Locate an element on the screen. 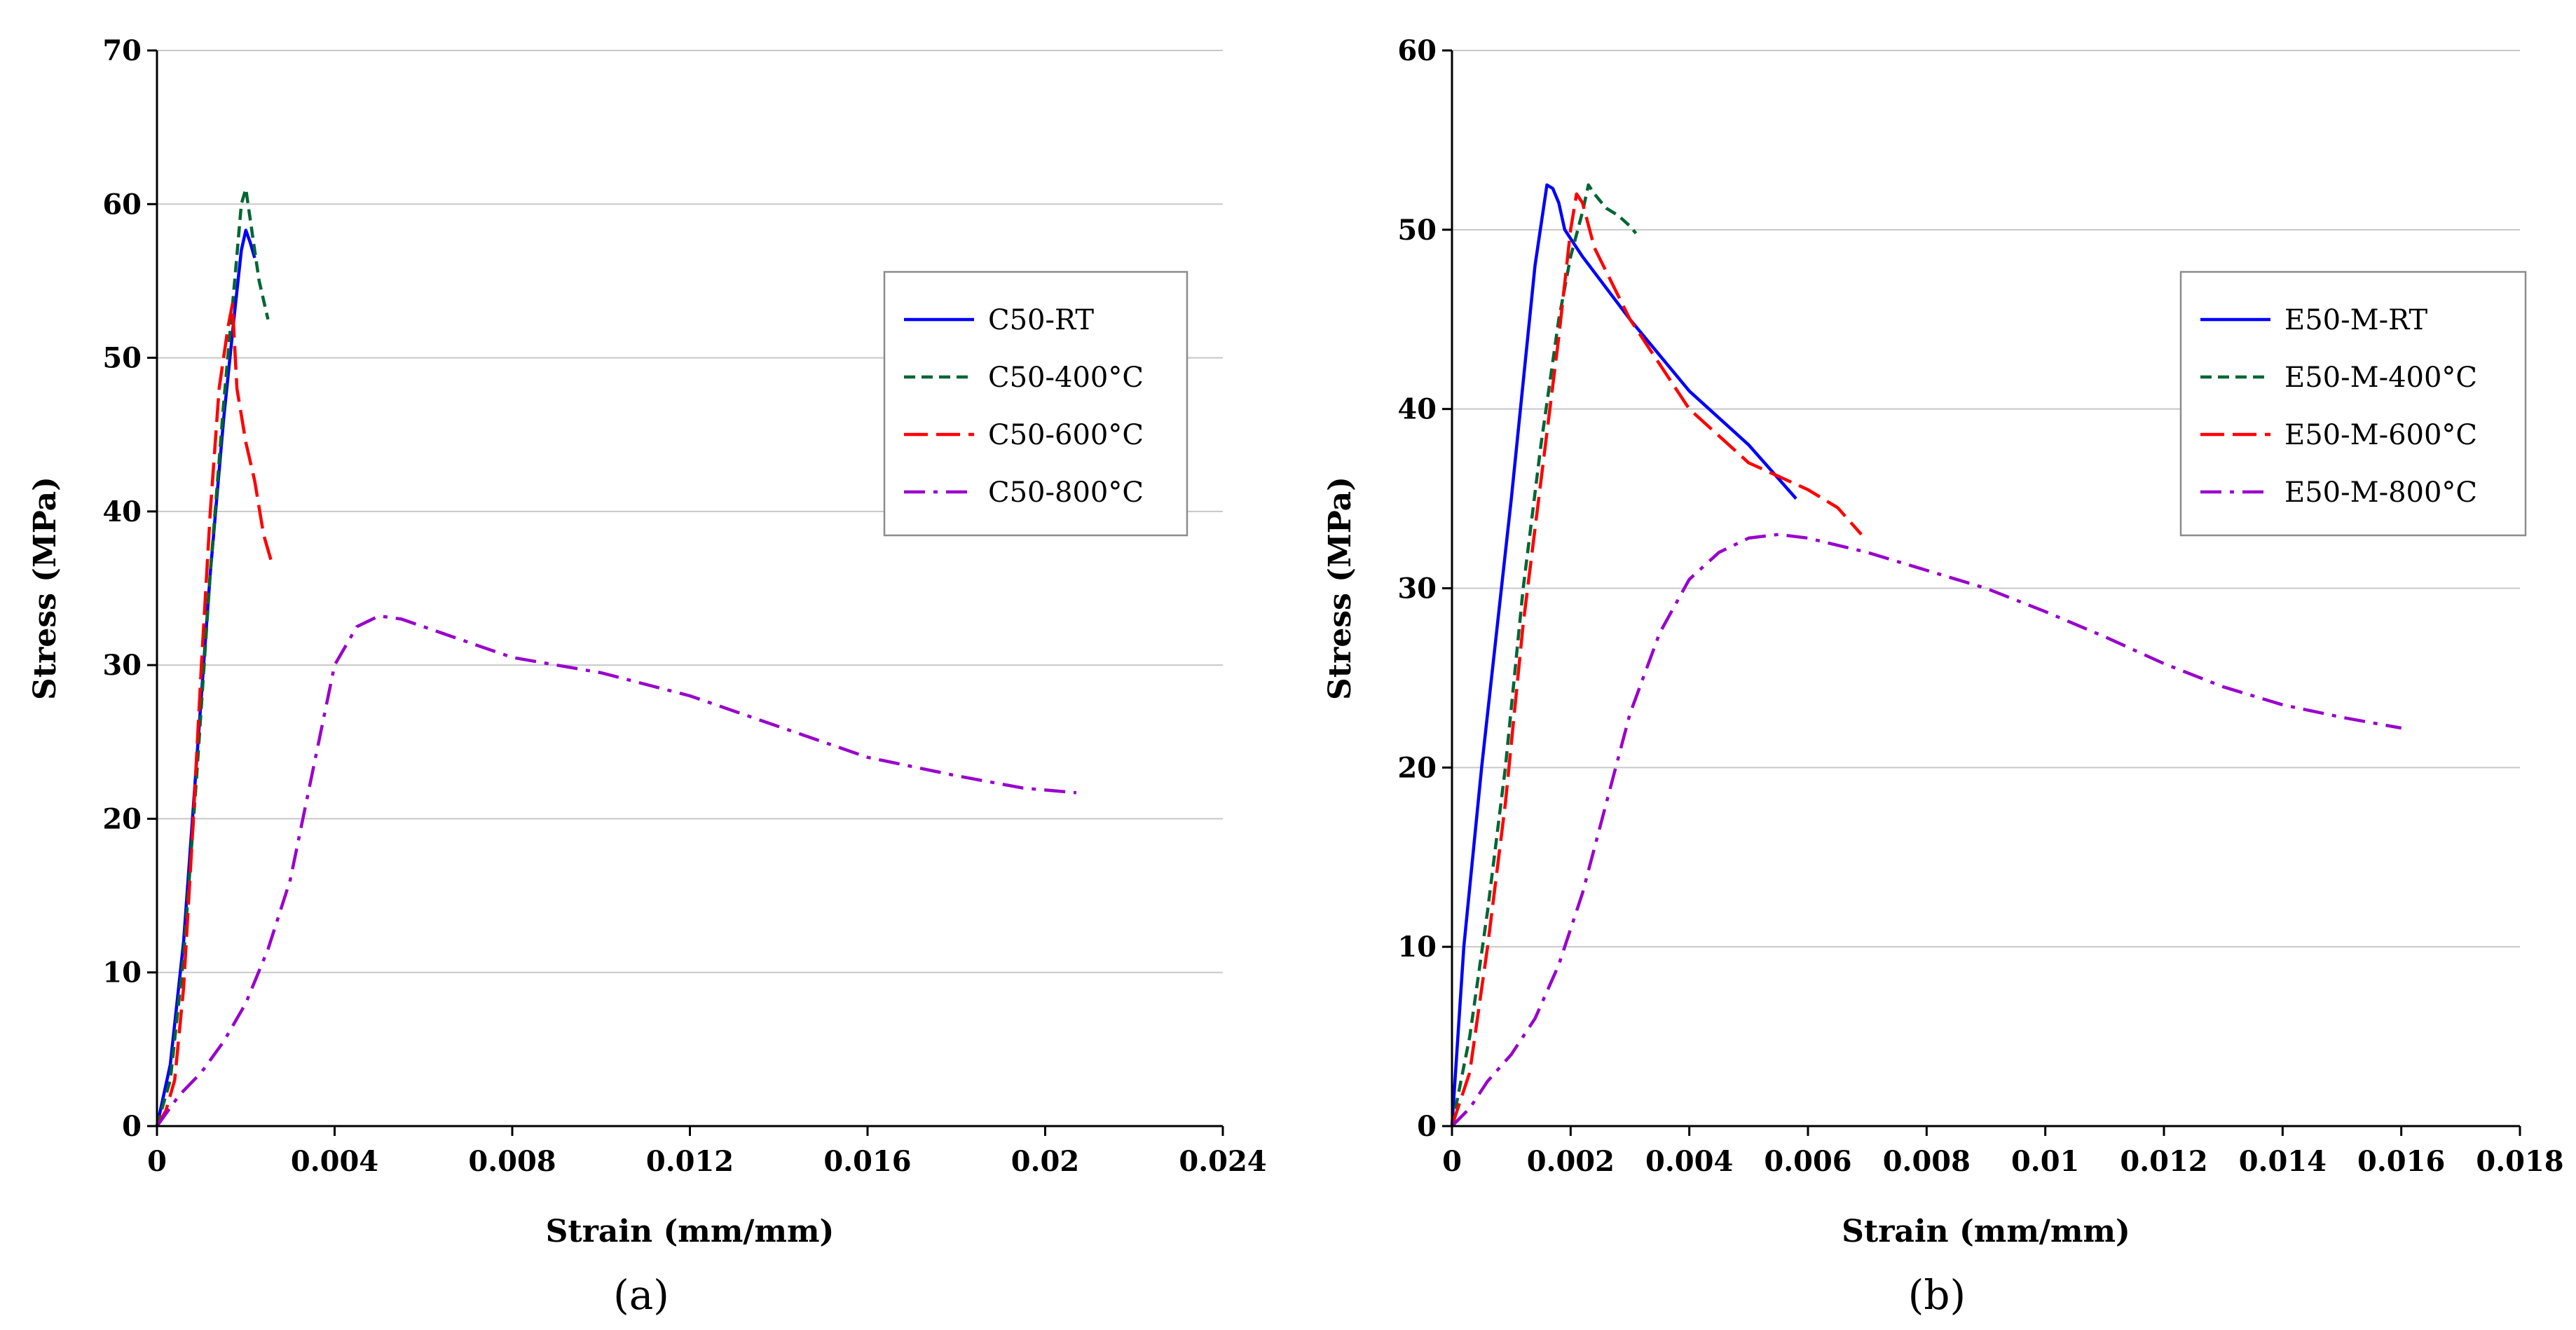 Image resolution: width=2576 pixels, height=1330 pixels. series-line-c50-600-c is located at coordinates (215, 714).